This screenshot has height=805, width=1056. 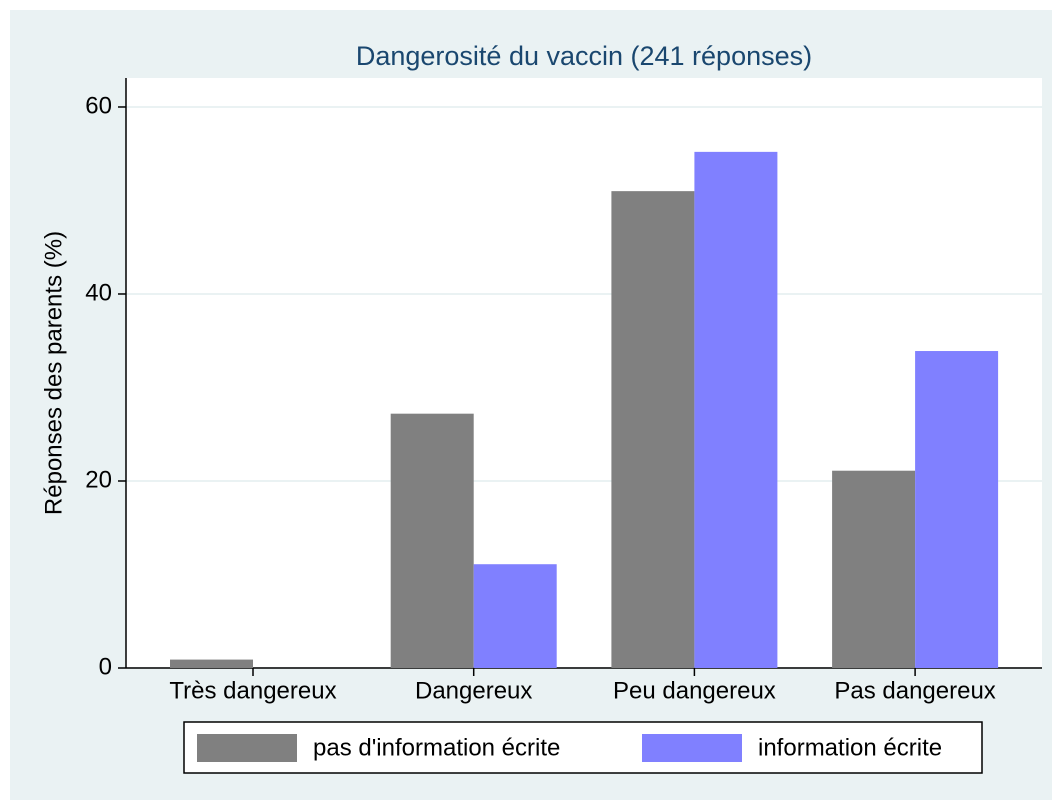 I want to click on y-tick-label: 0, so click(x=105, y=666).